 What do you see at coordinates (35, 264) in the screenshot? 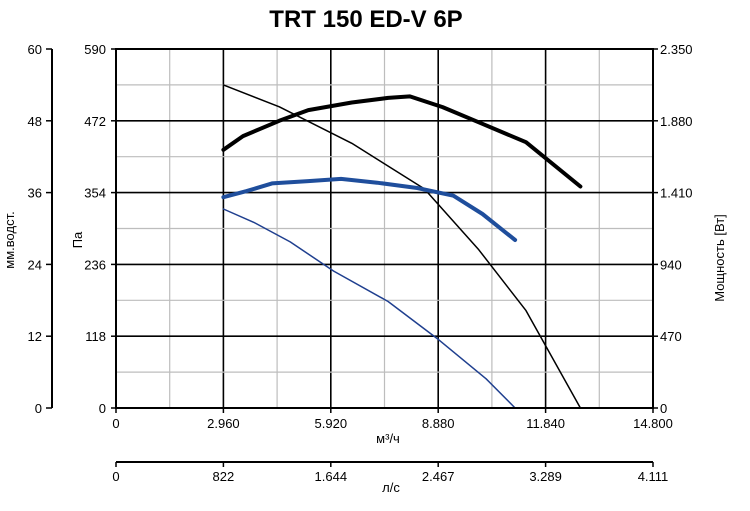
I see `y-tick-label-mm: 24` at bounding box center [35, 264].